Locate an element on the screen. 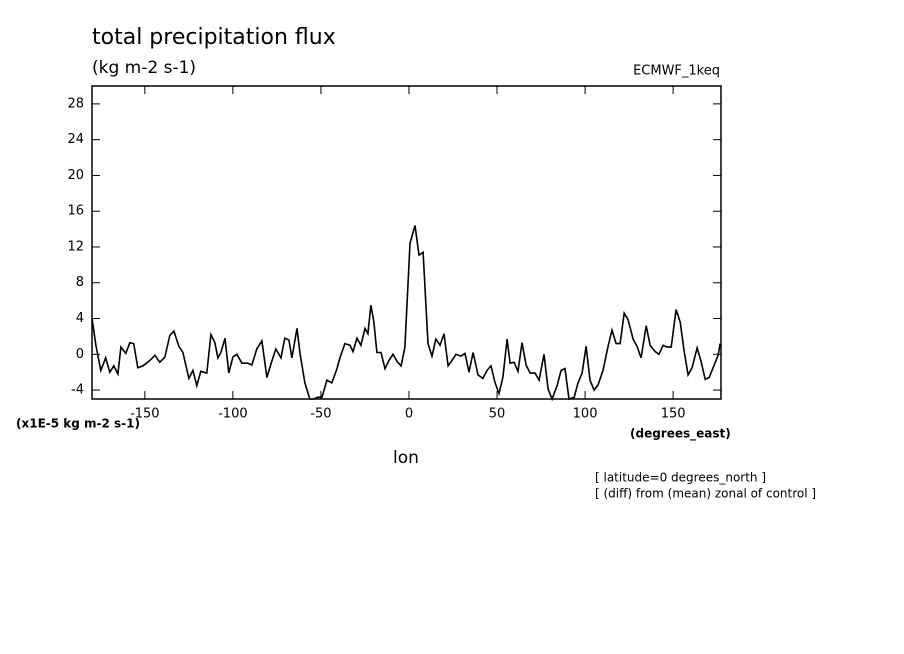  x-units-label: (degrees_east) is located at coordinates (680, 434).